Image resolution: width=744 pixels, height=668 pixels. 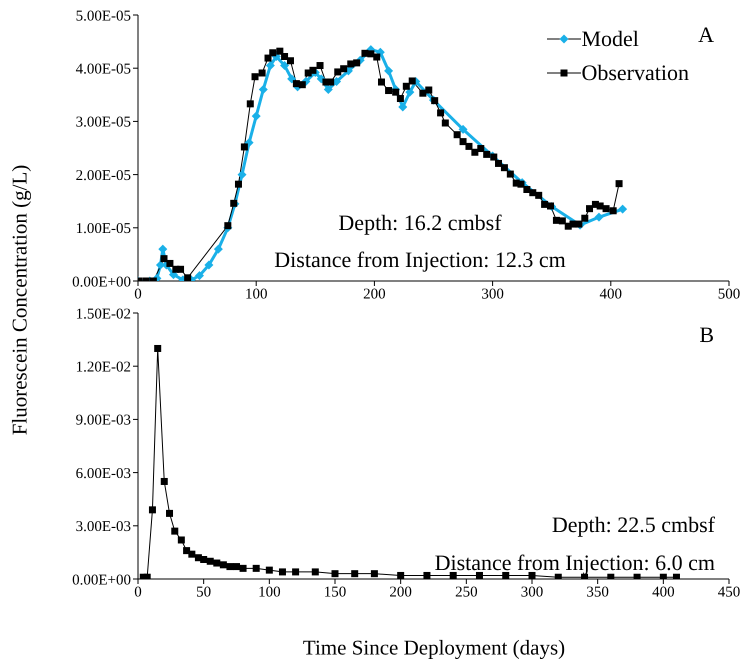 What do you see at coordinates (633, 525) in the screenshot?
I see `annotation: Depth: 22.5 cmbsf` at bounding box center [633, 525].